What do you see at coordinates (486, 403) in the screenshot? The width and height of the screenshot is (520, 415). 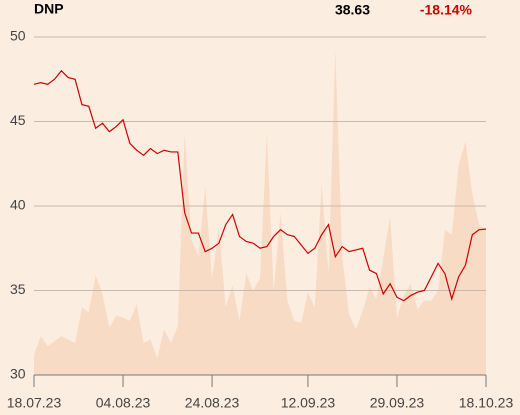 I see `x-tick-label: 18.10.23` at bounding box center [486, 403].